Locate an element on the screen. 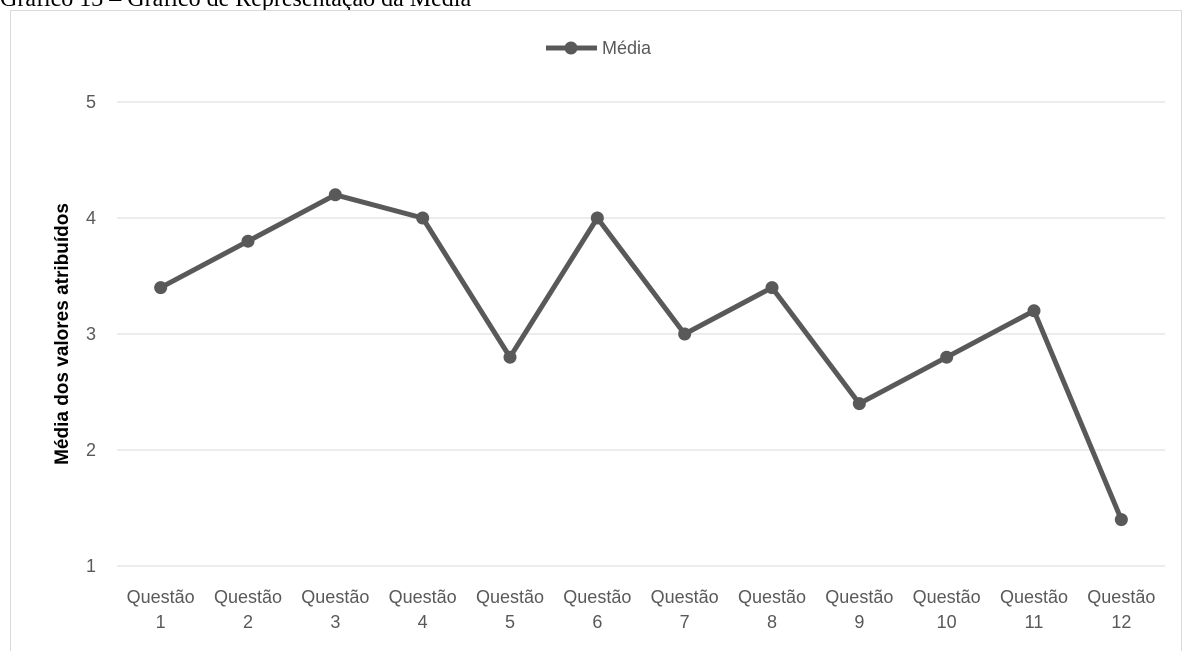  x-tick-label: Questão 5 is located at coordinates (510, 609).